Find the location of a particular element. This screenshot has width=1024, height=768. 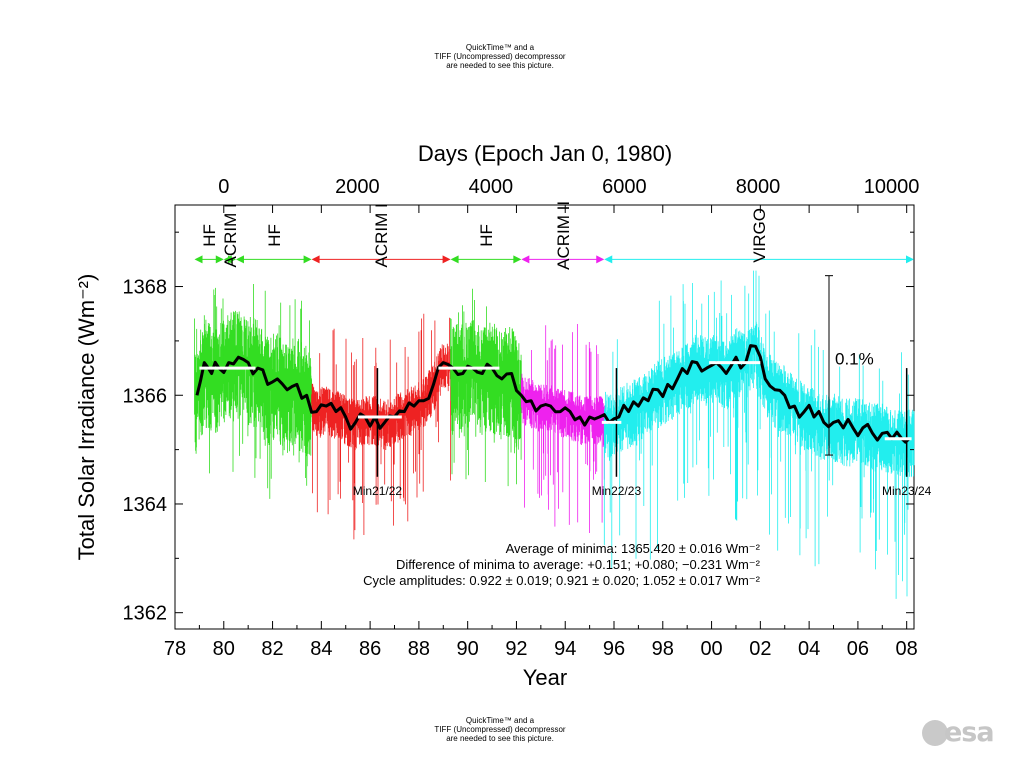

top-tick-label: 2000 is located at coordinates (357, 187).